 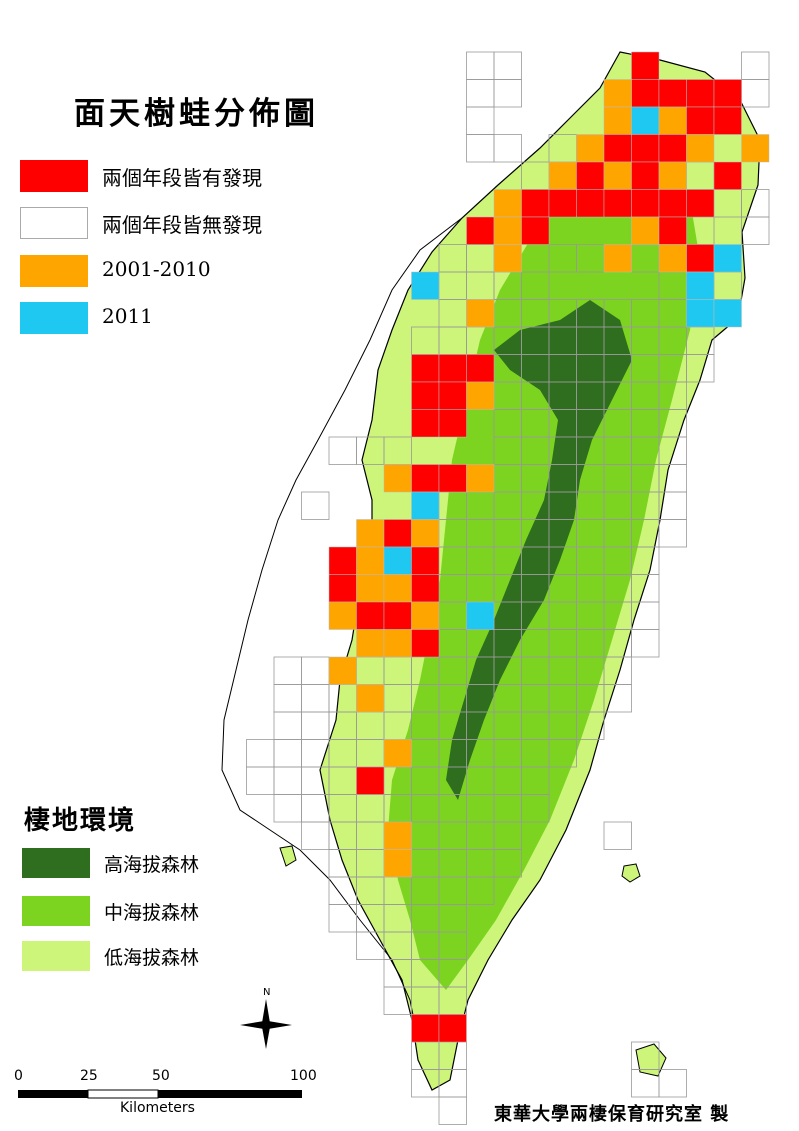 I want to click on scale-tick-25: 25, so click(x=89, y=1076).